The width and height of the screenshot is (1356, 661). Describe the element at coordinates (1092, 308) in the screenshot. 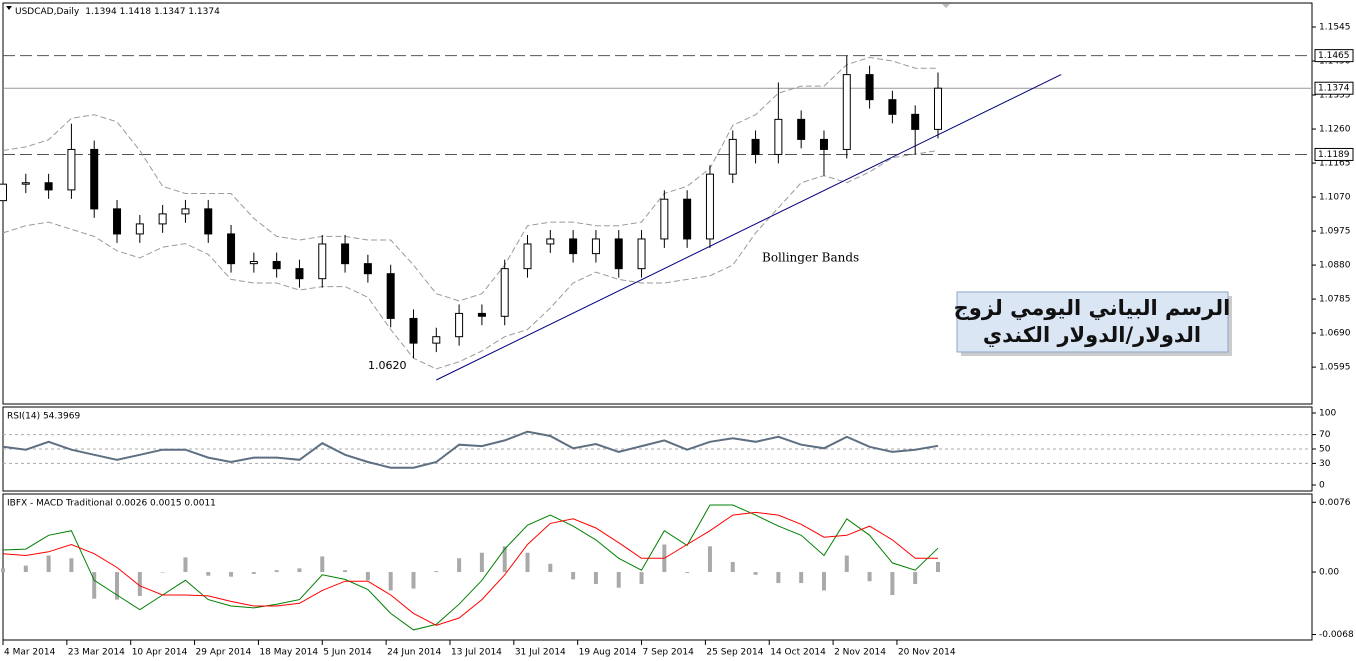

I see `box-line: الرسم البياني اليومي لزوج` at that location.